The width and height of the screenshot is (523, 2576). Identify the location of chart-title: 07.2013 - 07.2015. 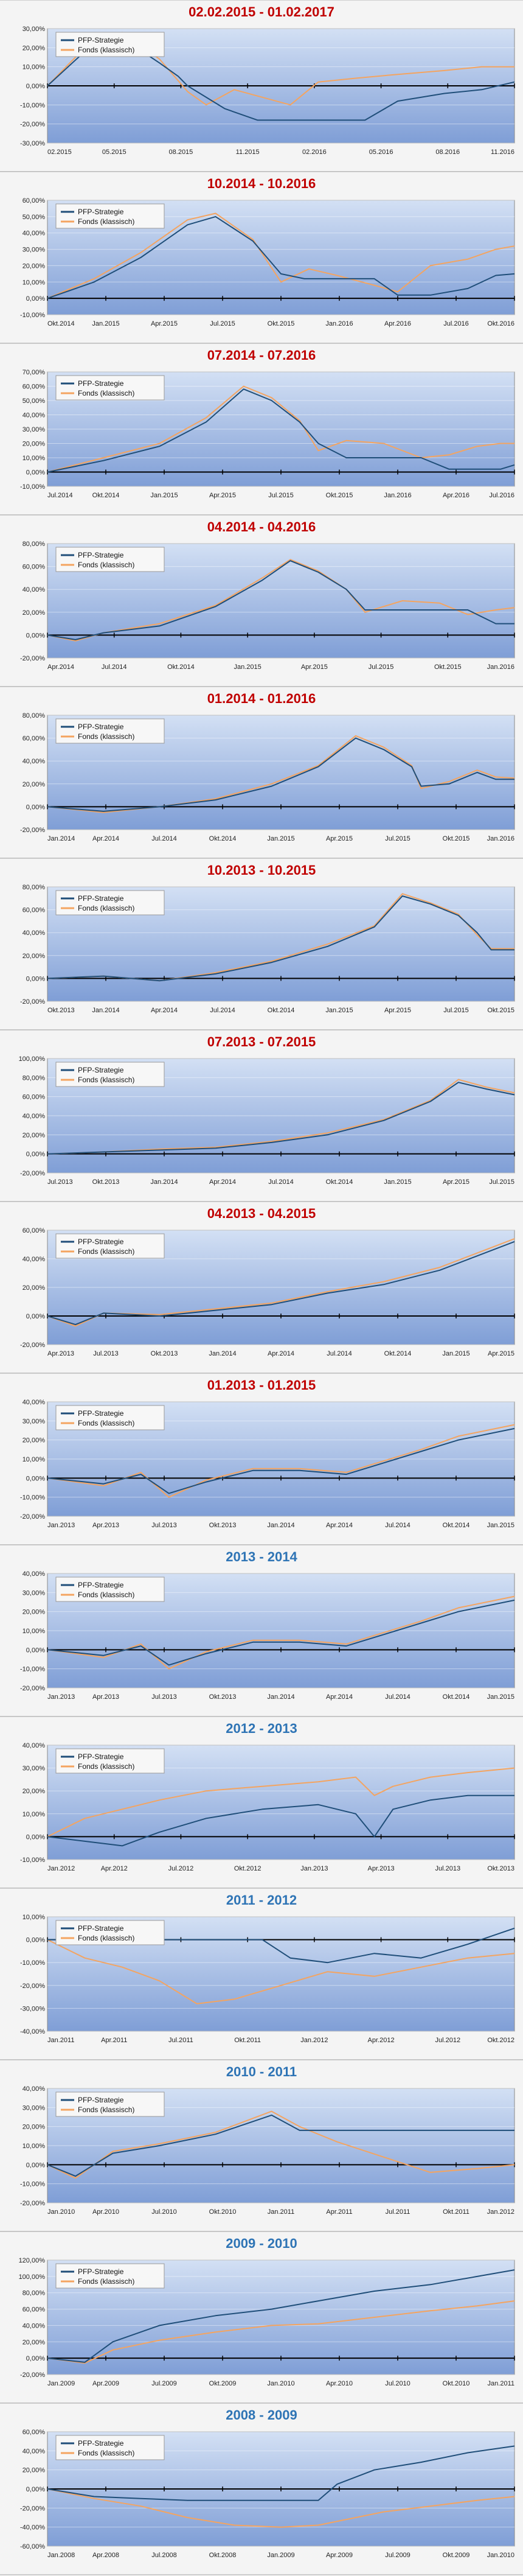
(261, 1041).